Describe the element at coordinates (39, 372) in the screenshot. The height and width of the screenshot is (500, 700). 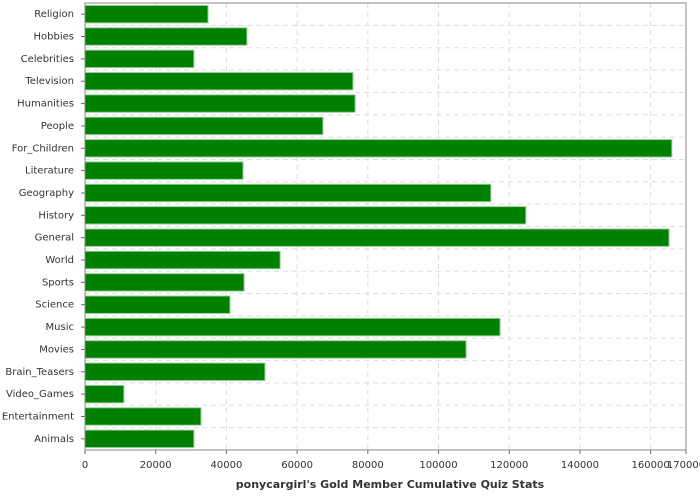
I see `y-tick-label: Brain_Teasers` at that location.